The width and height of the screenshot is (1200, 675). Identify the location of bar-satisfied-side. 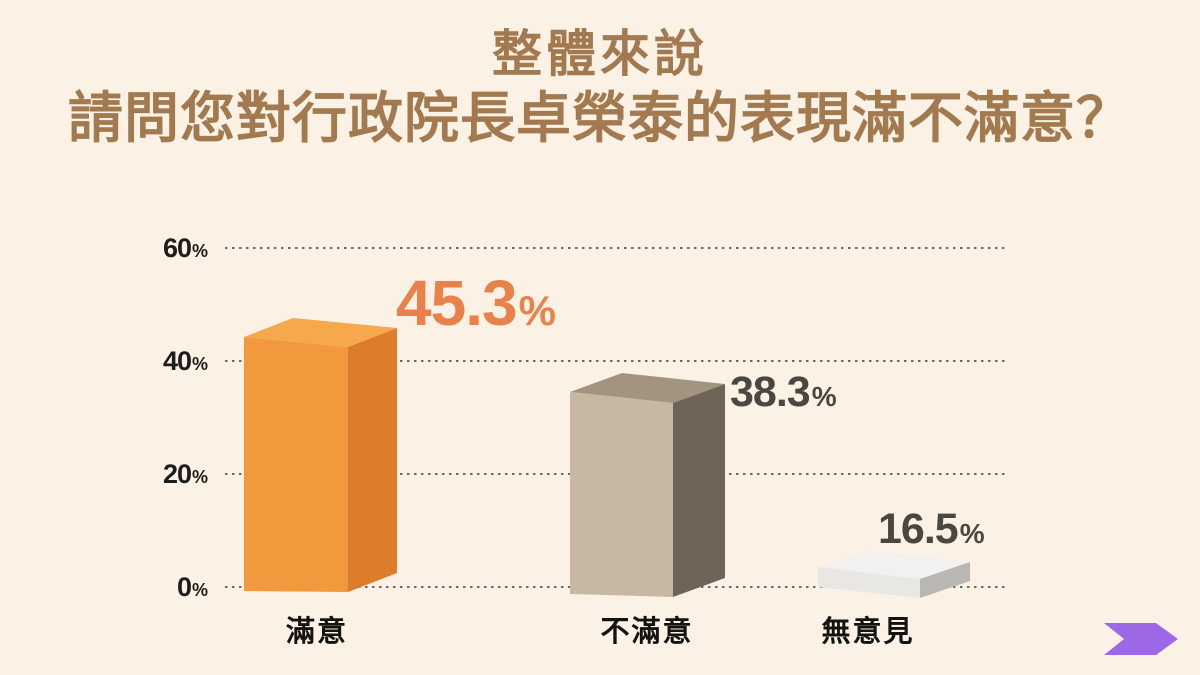
(372, 460).